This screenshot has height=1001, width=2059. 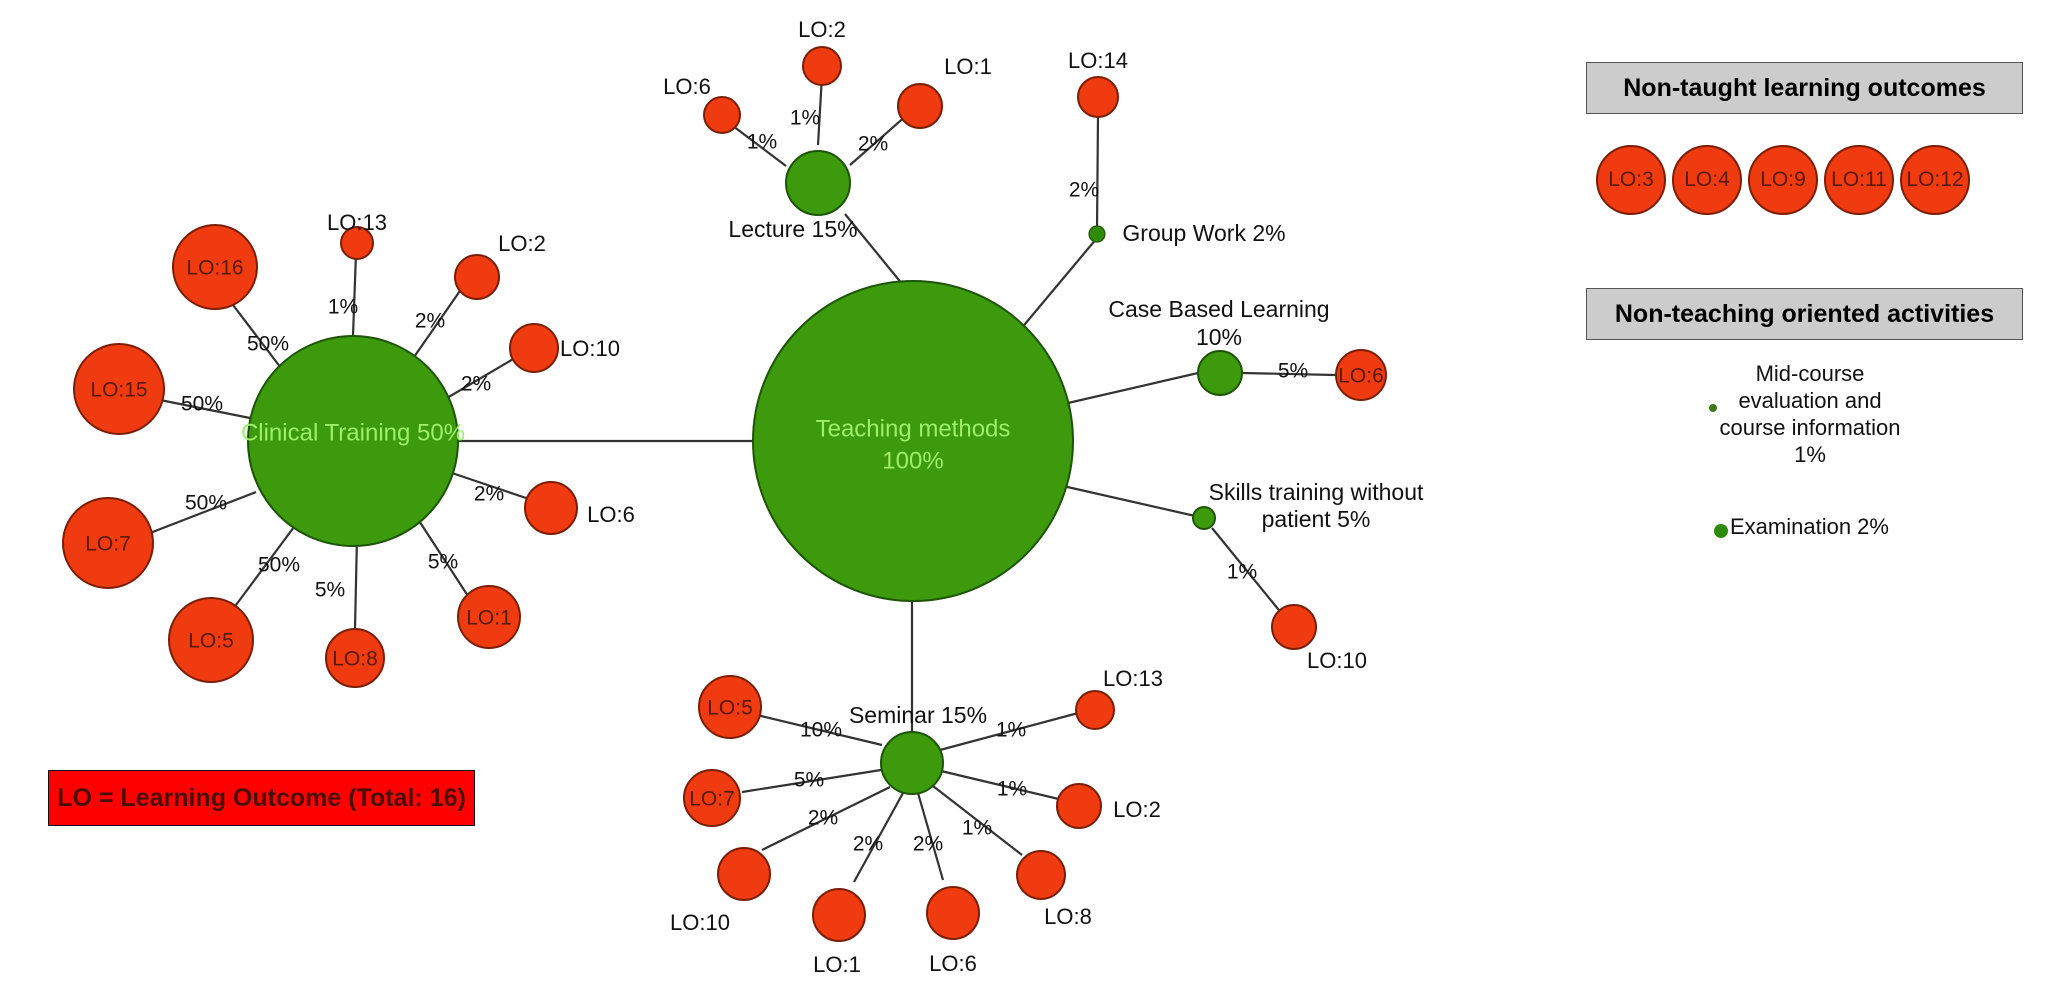 What do you see at coordinates (489, 617) in the screenshot?
I see `node-lo-1-clinical` at bounding box center [489, 617].